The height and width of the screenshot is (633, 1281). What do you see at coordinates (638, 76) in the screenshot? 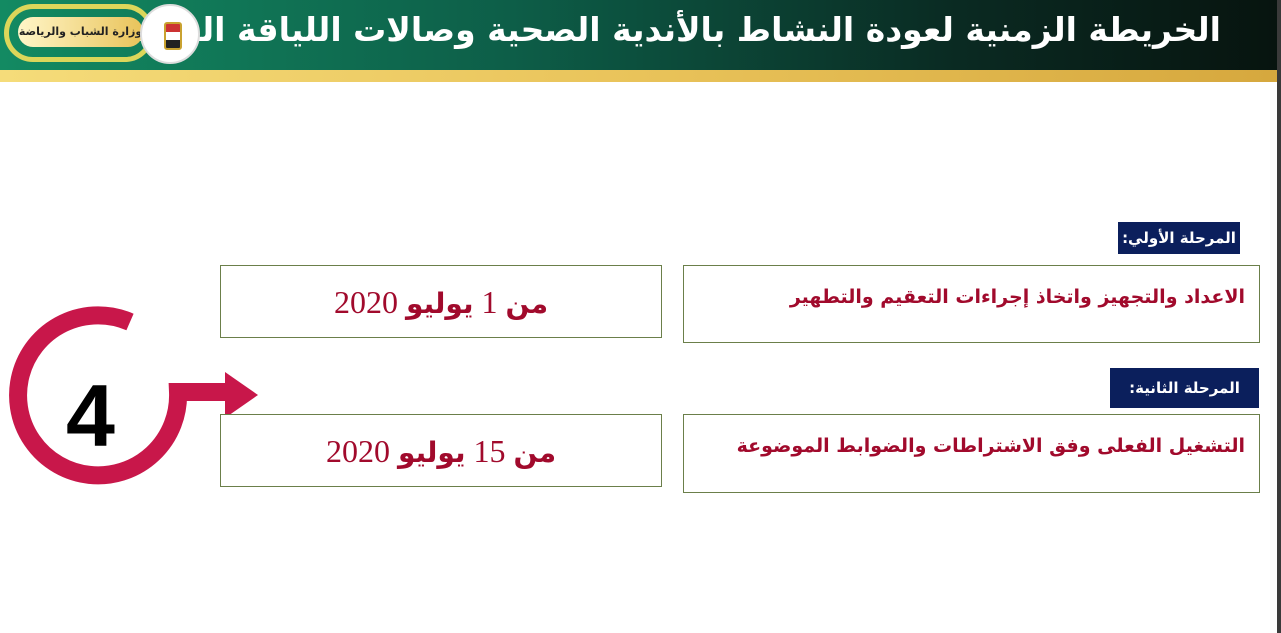
I see `gold-strip` at bounding box center [638, 76].